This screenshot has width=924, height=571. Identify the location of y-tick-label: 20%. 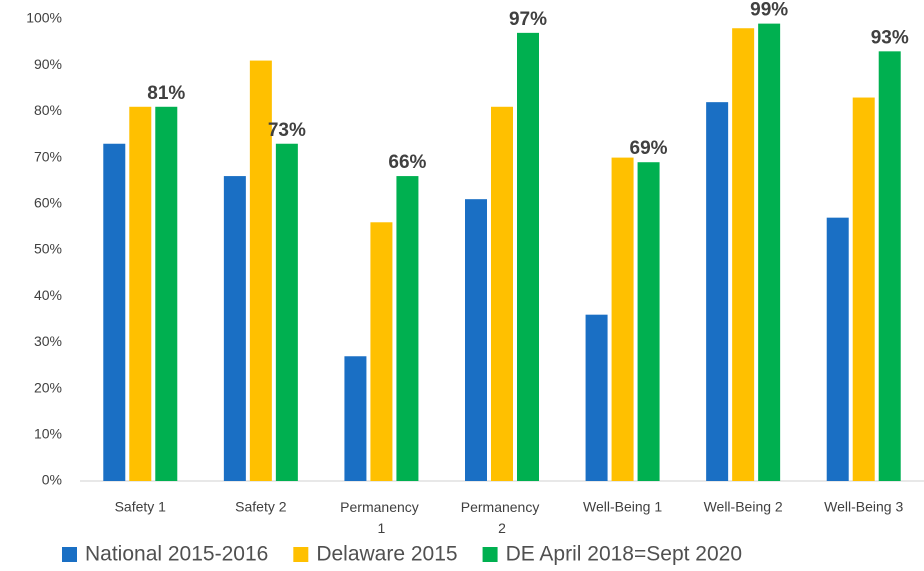
(48, 387).